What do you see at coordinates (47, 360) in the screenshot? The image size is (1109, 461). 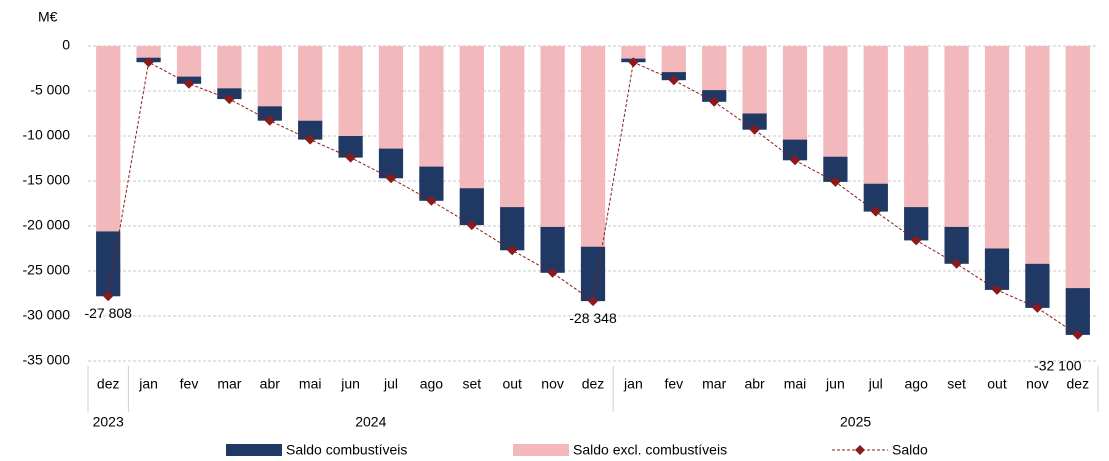 I see `y-tick-label: -35 000` at bounding box center [47, 360].